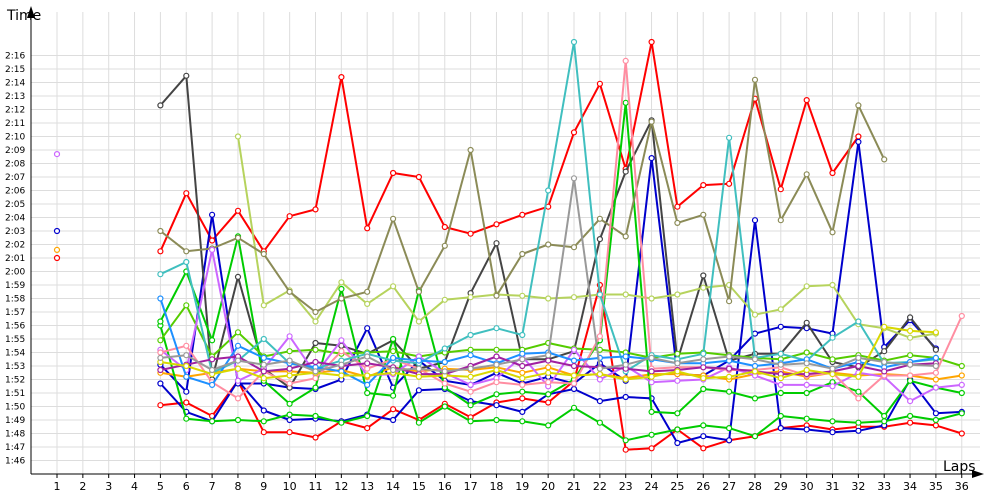 The height and width of the screenshot is (500, 1000). What do you see at coordinates (574, 486) in the screenshot?
I see `x-tick-label: 21` at bounding box center [574, 486].